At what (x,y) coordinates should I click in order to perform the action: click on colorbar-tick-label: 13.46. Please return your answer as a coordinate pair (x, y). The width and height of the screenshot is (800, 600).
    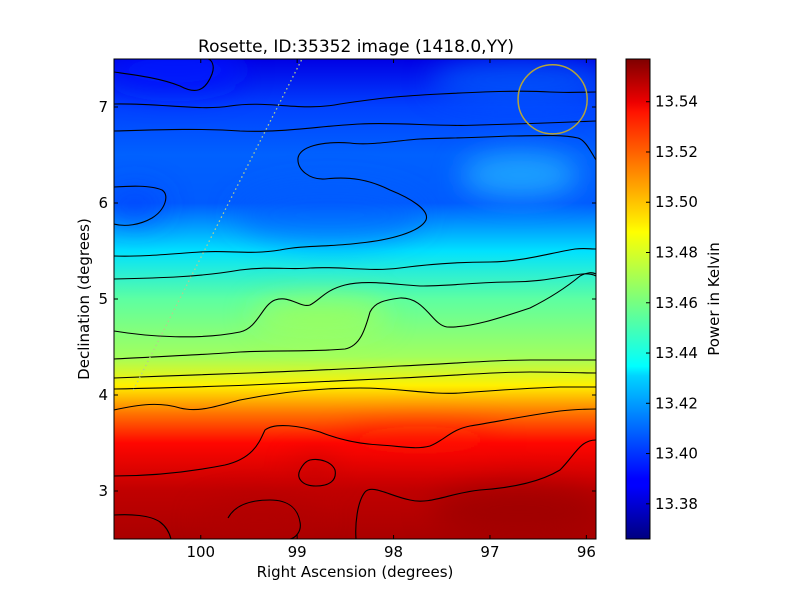
    Looking at the image, I should click on (676, 303).